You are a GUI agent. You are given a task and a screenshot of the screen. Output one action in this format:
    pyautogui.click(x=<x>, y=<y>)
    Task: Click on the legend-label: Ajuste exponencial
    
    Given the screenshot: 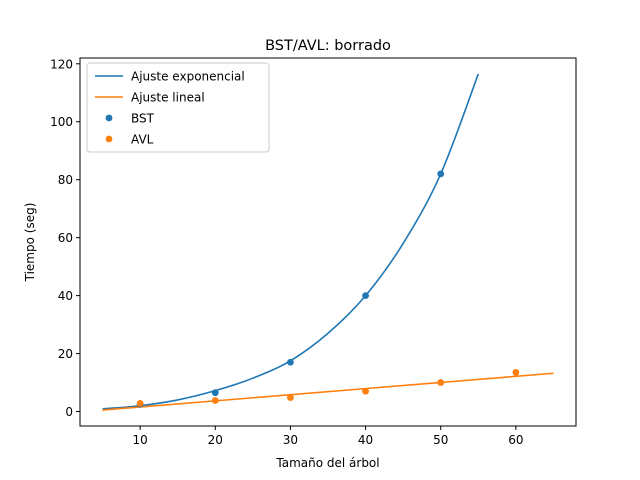 What is the action you would take?
    pyautogui.click(x=188, y=77)
    